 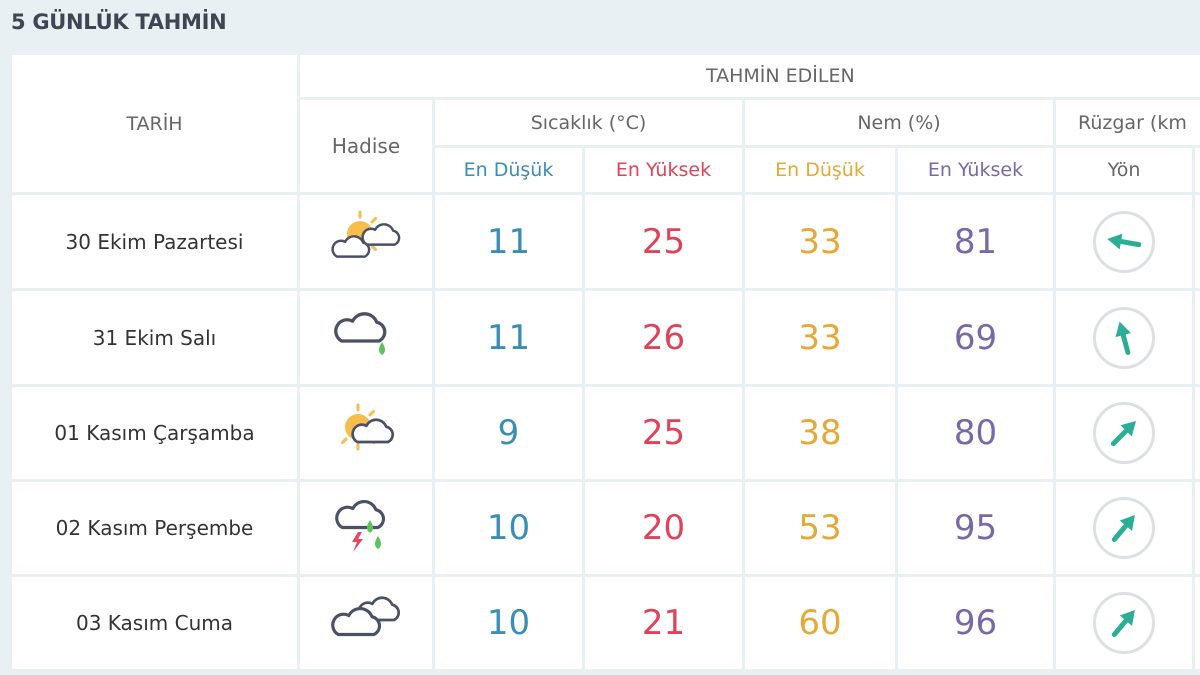 I want to click on header-nem: Nem (%), so click(x=899, y=122).